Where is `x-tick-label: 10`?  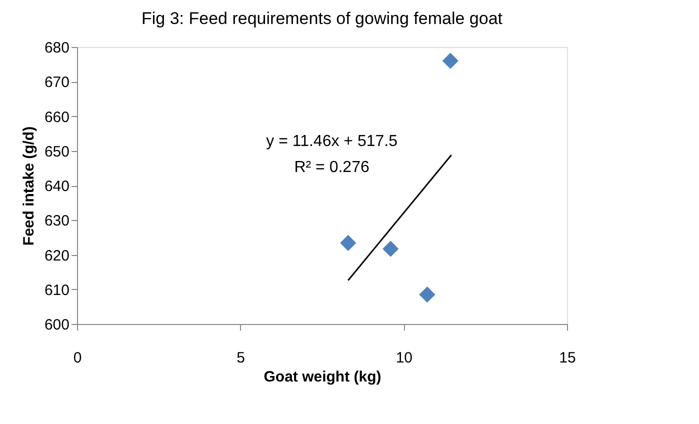
x-tick-label: 10 is located at coordinates (404, 358).